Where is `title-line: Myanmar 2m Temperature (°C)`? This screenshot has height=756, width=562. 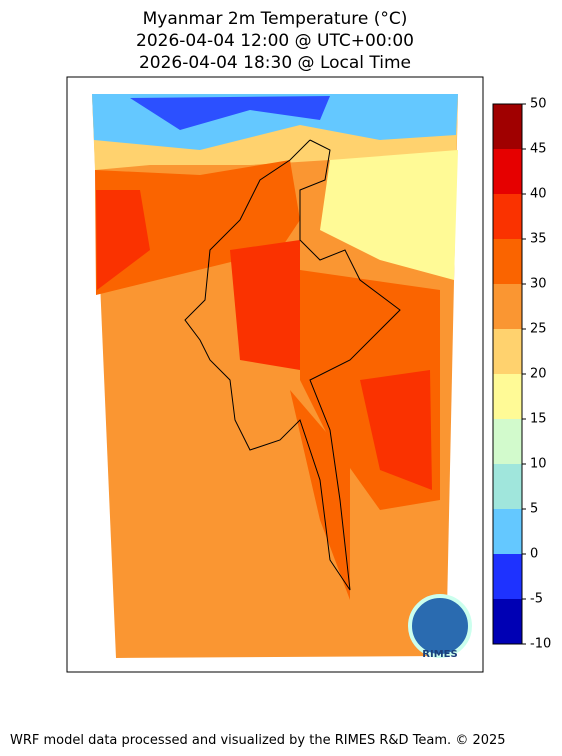
title-line: Myanmar 2m Temperature (°C) is located at coordinates (275, 19).